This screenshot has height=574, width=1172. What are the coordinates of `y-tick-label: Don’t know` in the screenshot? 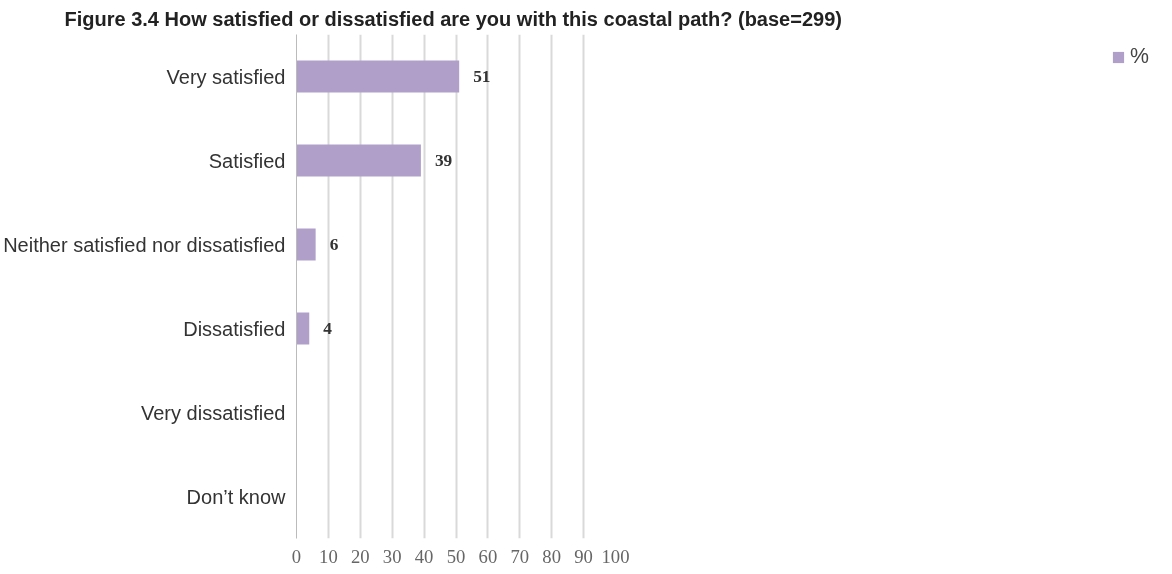 It's located at (236, 496).